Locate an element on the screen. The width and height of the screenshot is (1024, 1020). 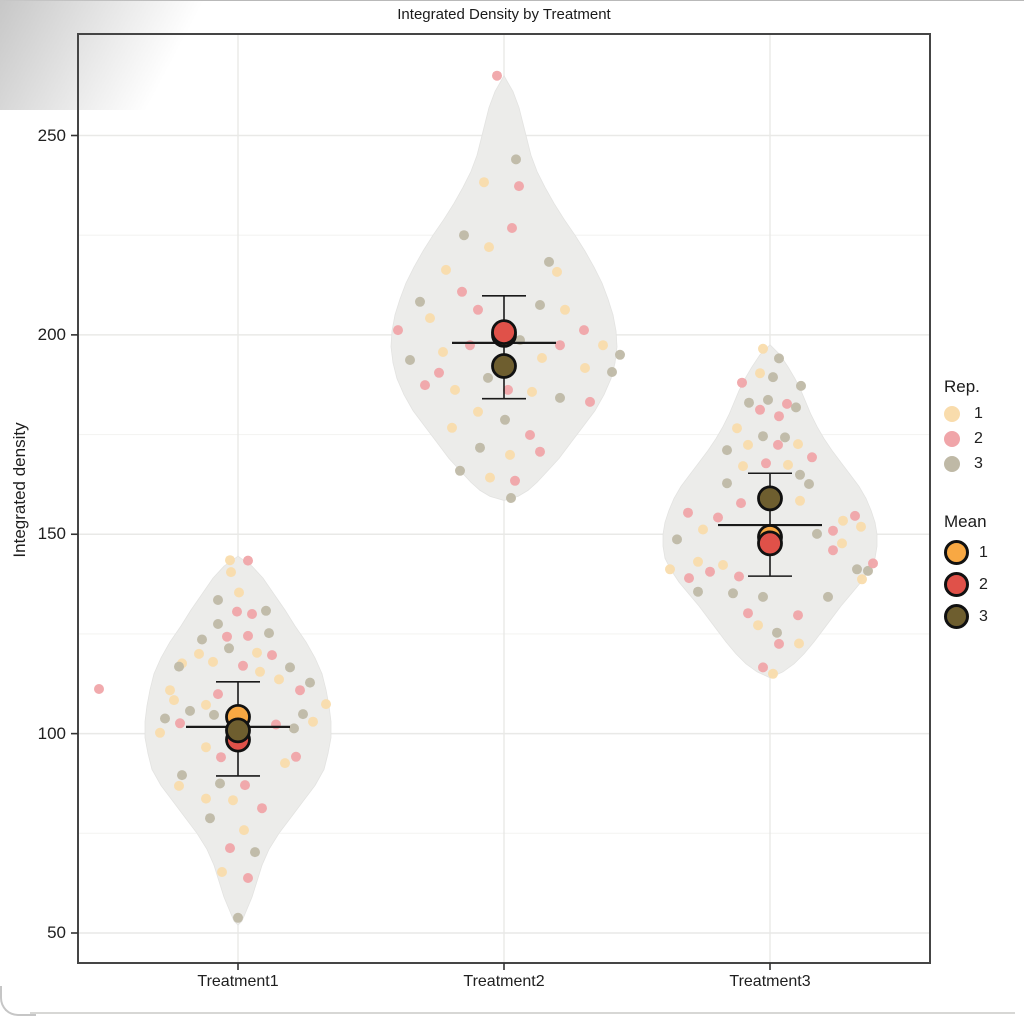
x-tick-label-Treatment3: Treatment3 is located at coordinates (770, 981).